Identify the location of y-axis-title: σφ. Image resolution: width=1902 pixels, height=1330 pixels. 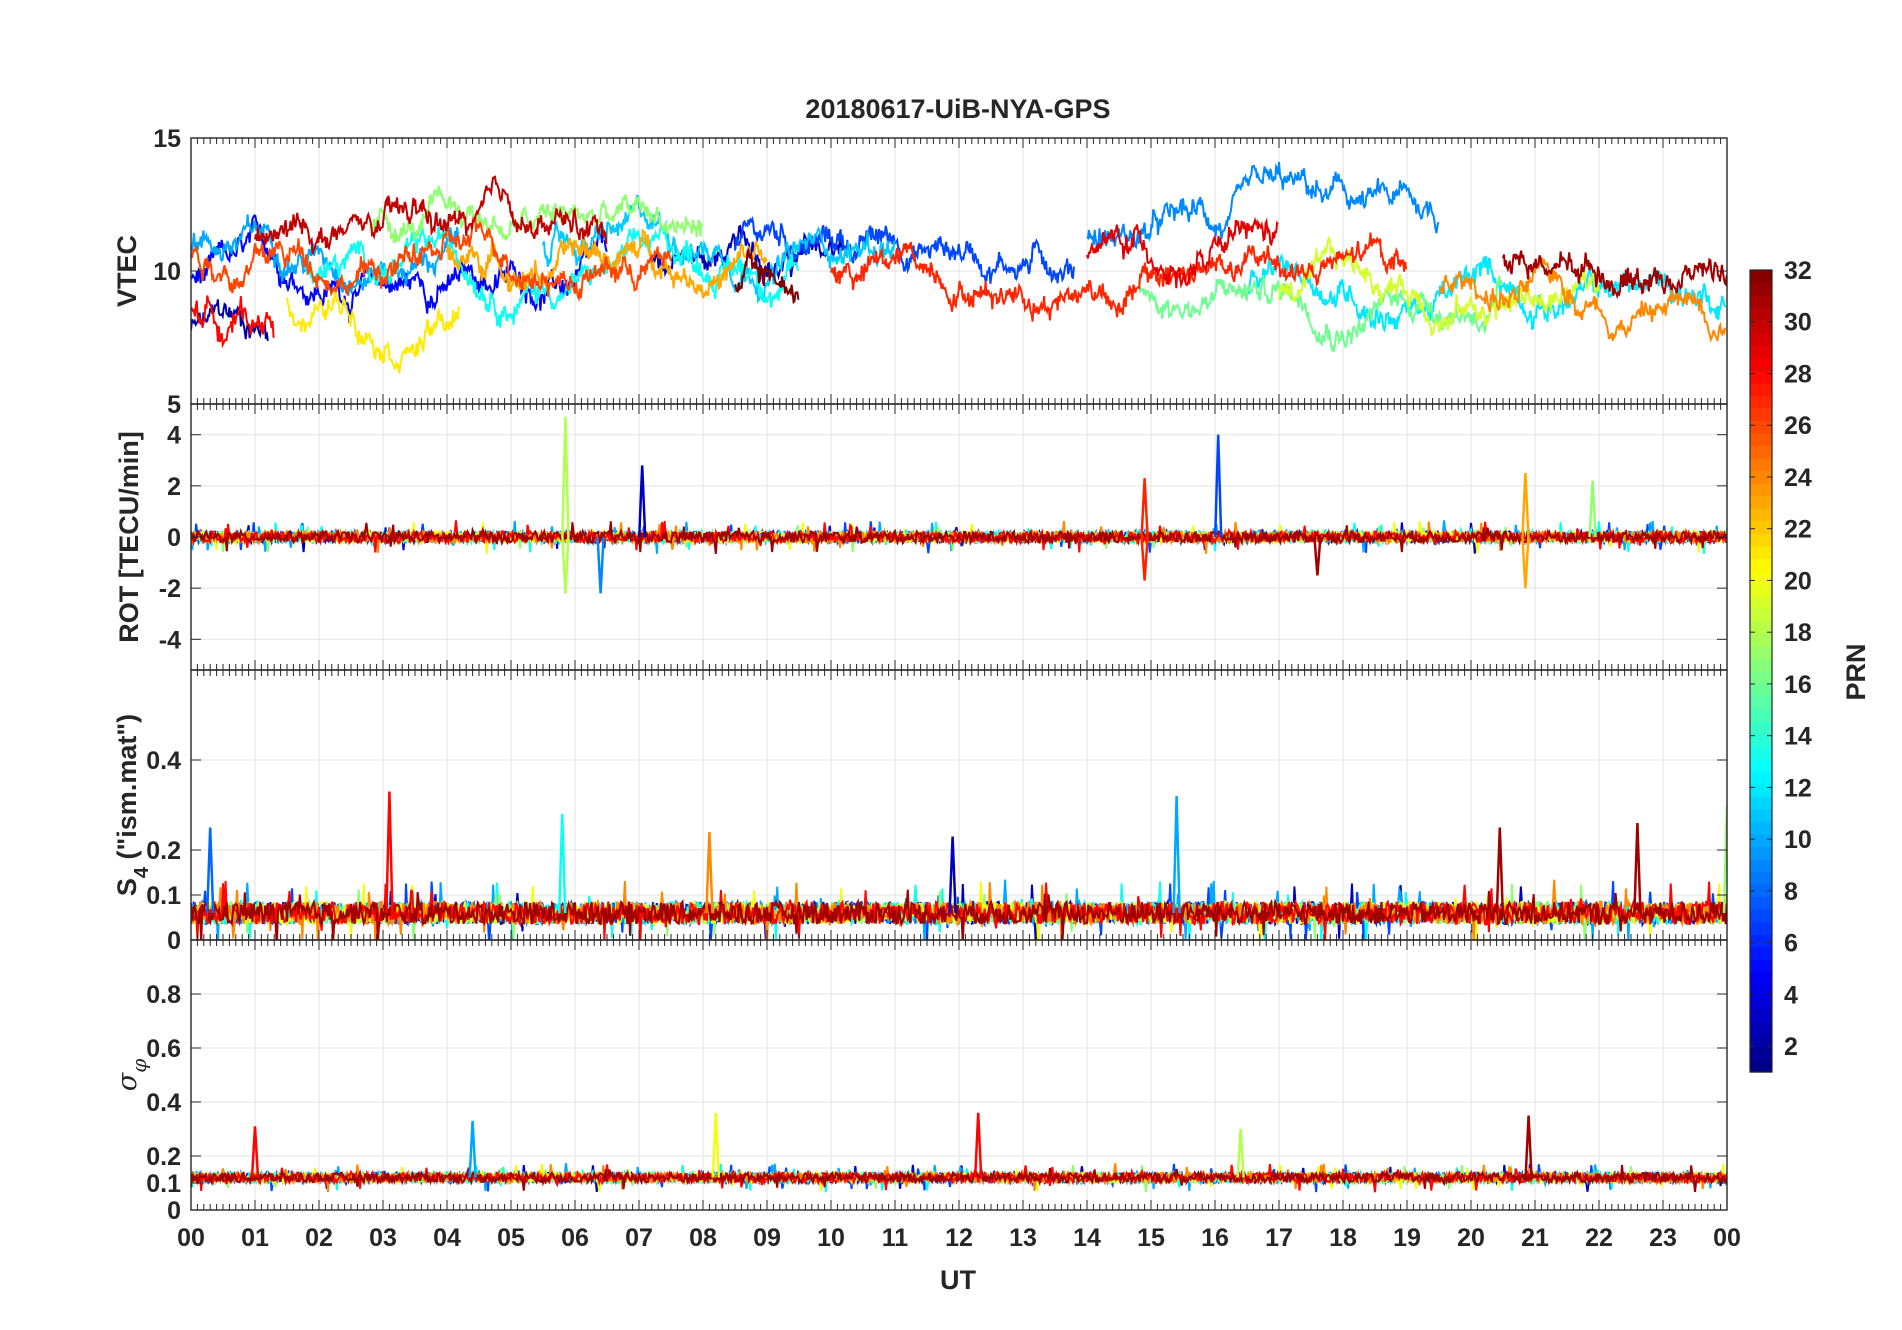
(131, 1075).